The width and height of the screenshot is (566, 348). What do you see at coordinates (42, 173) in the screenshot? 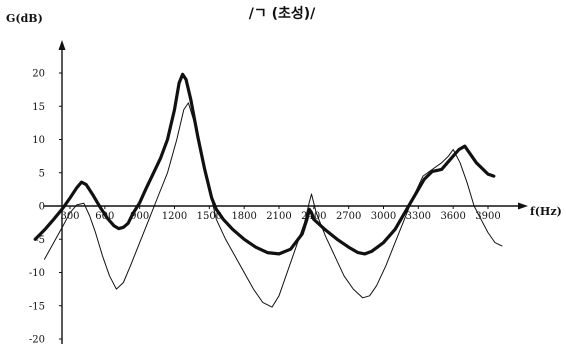
I see `y-tick-label: 5` at bounding box center [42, 173].